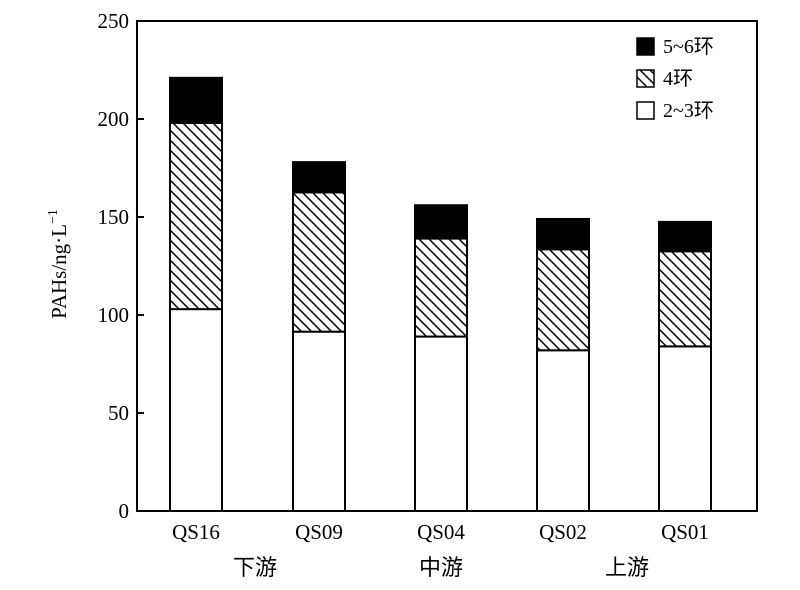  Describe the element at coordinates (255, 568) in the screenshot. I see `region-label-1: 下游` at that location.